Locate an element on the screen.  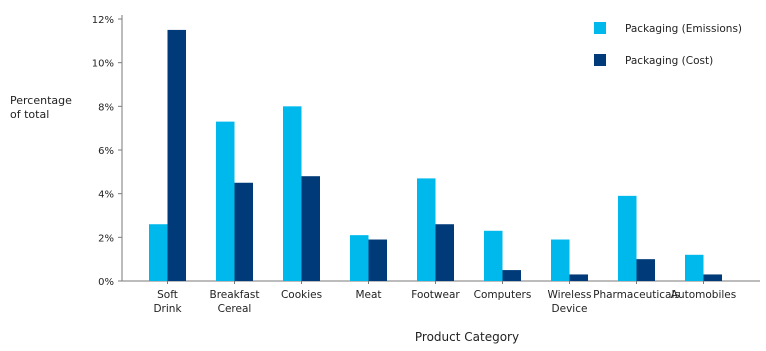
x-tick-label: Meat is located at coordinates (368, 295).